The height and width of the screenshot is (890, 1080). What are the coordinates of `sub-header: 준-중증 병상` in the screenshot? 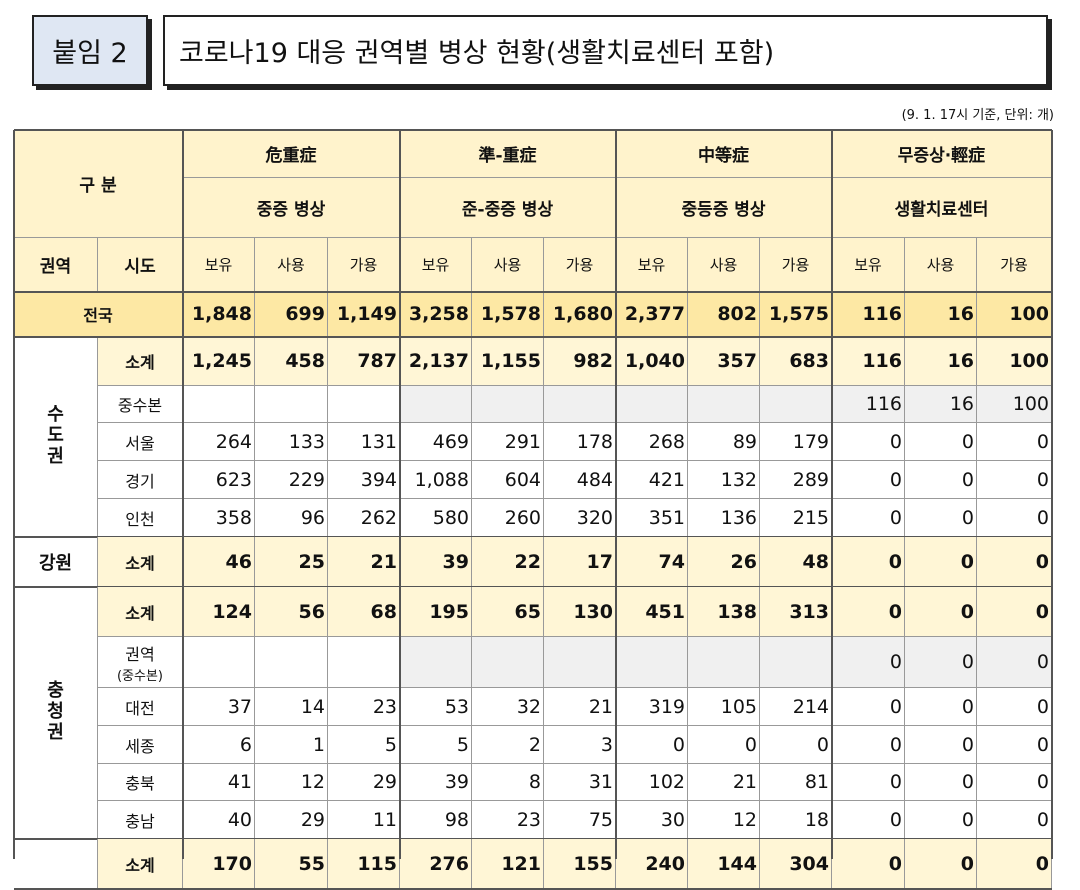 It's located at (508, 208).